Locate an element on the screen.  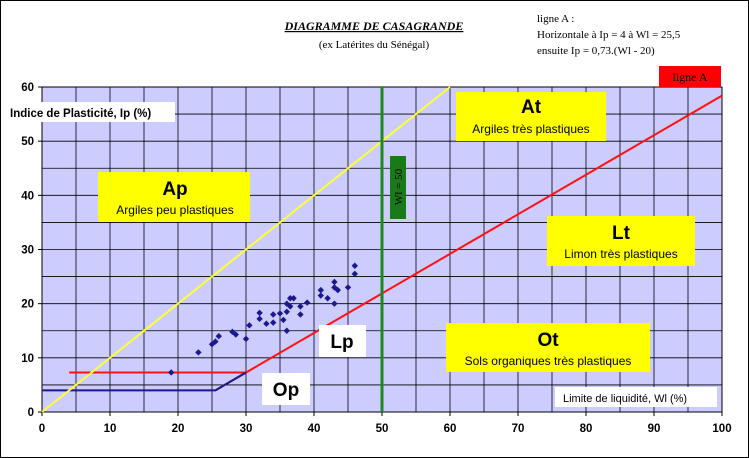
wl50-badge-bg is located at coordinates (398, 187).